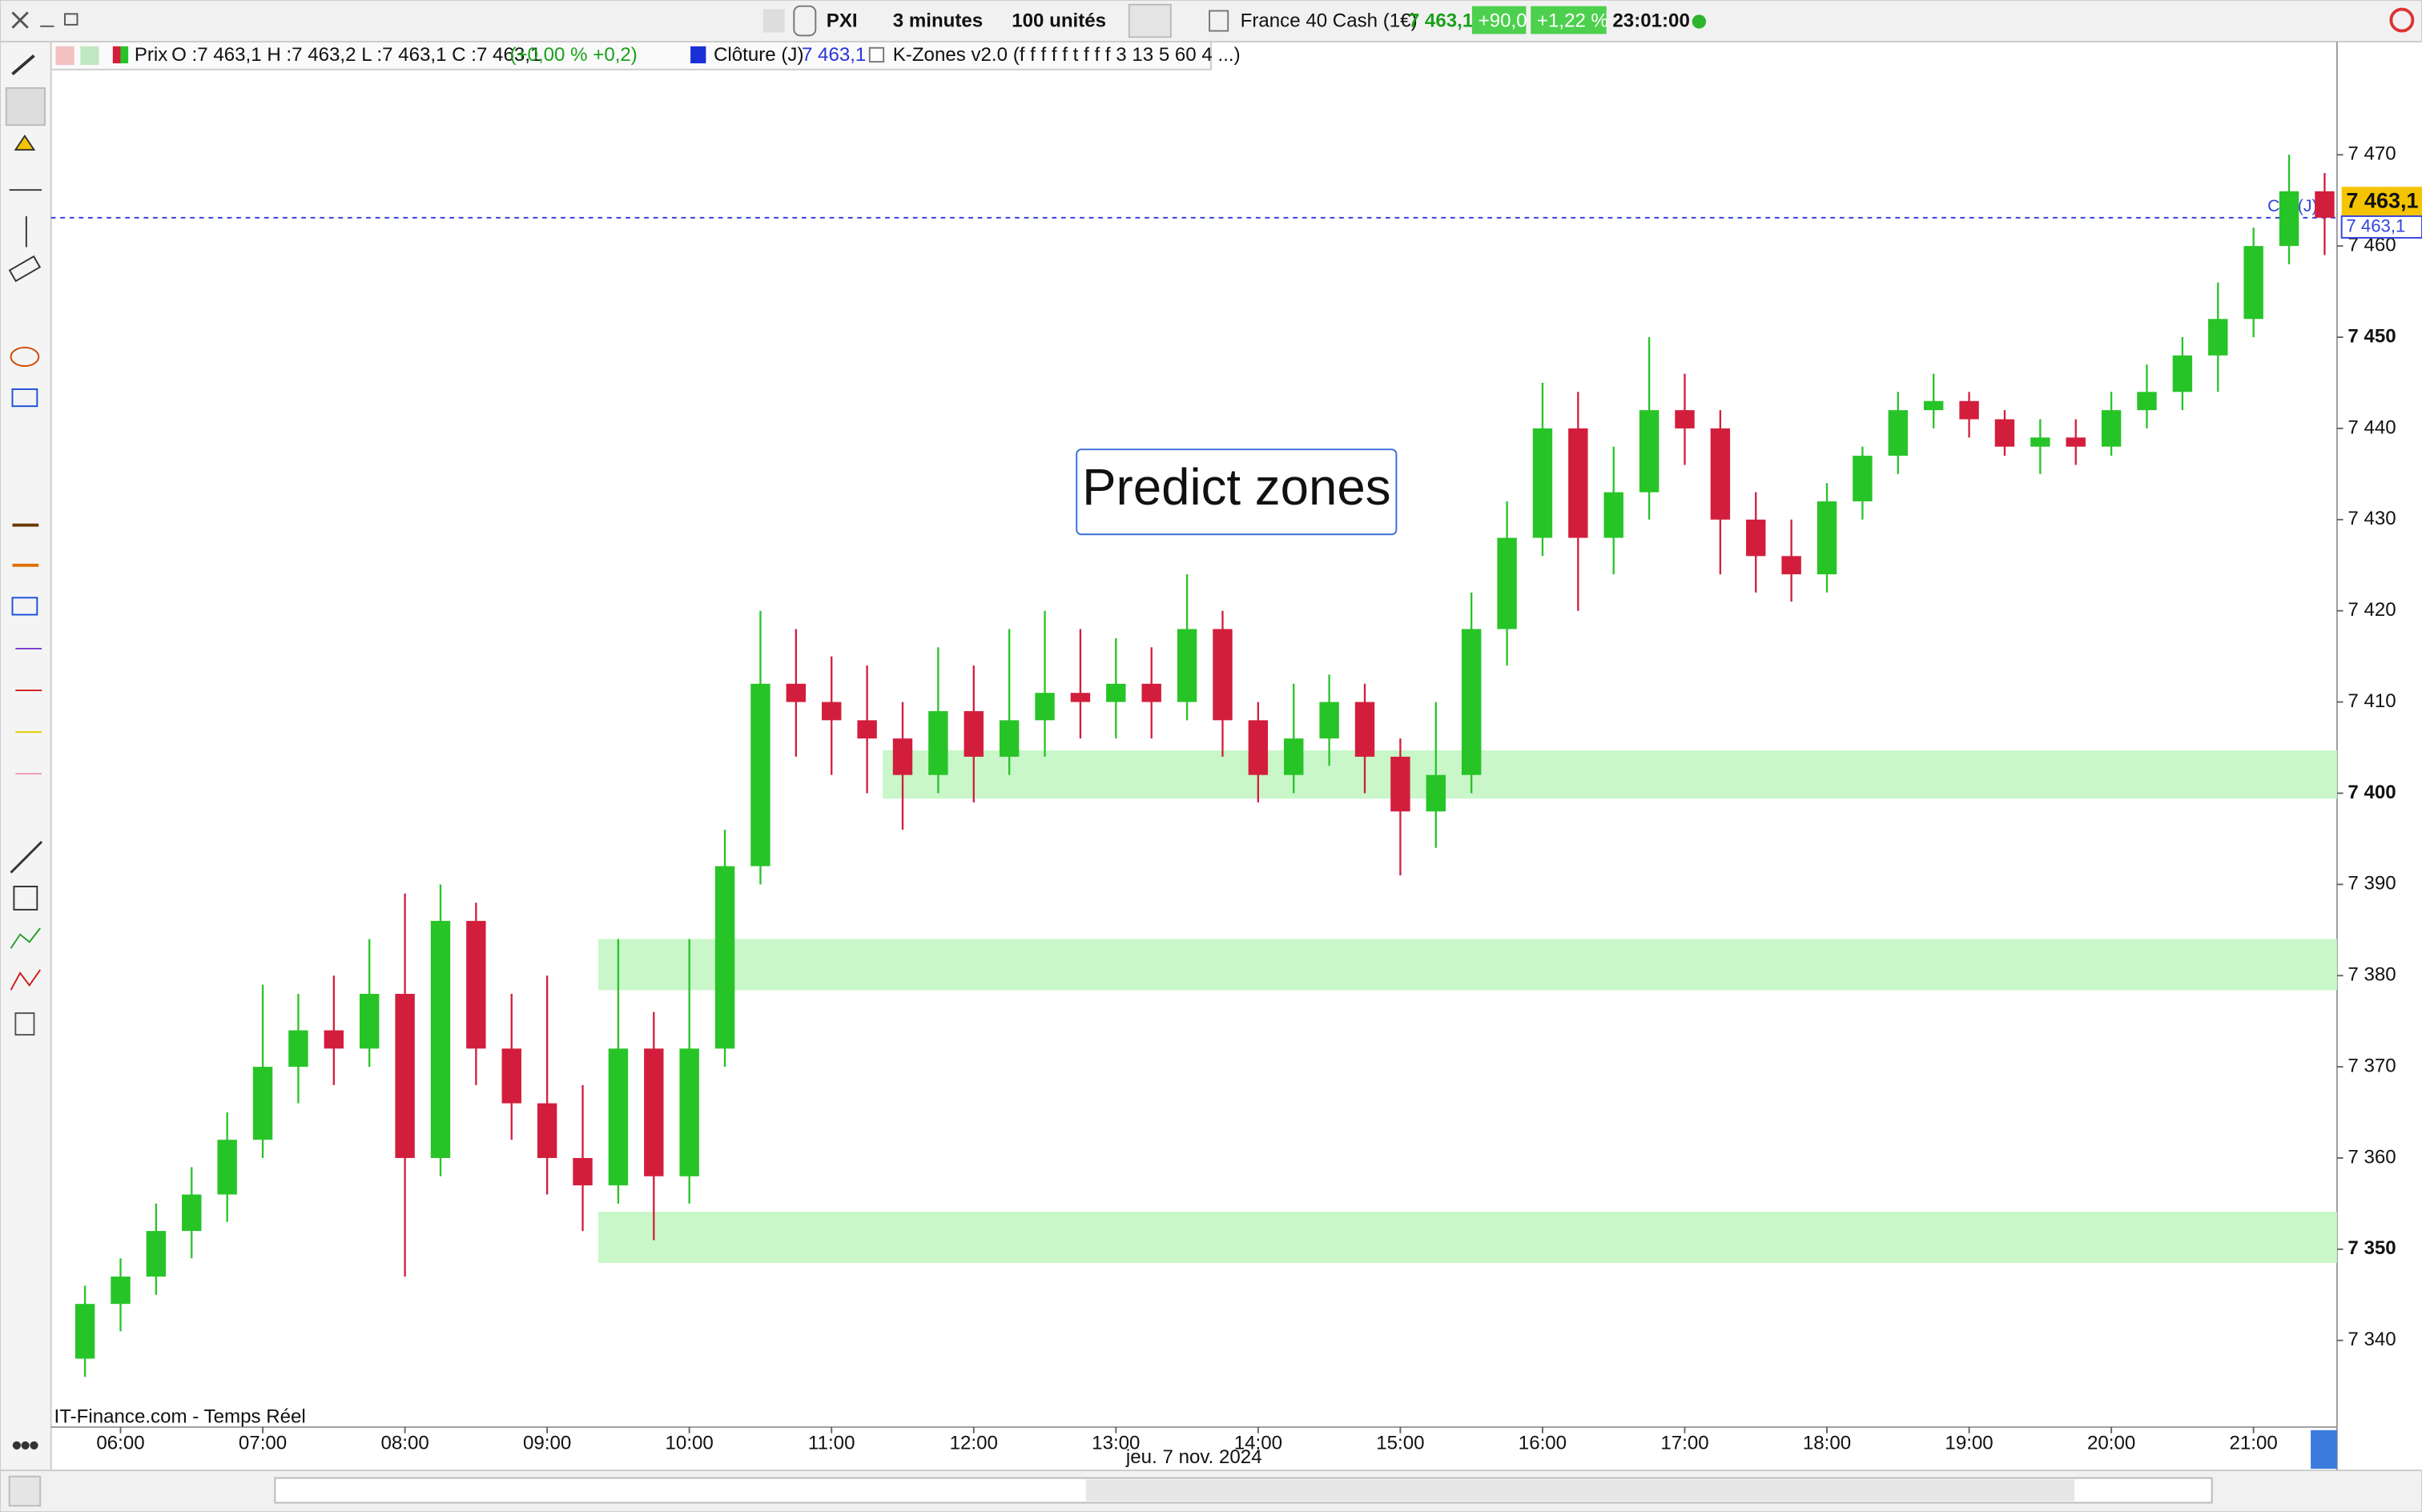  What do you see at coordinates (25, 980) in the screenshot?
I see `wave-tool` at bounding box center [25, 980].